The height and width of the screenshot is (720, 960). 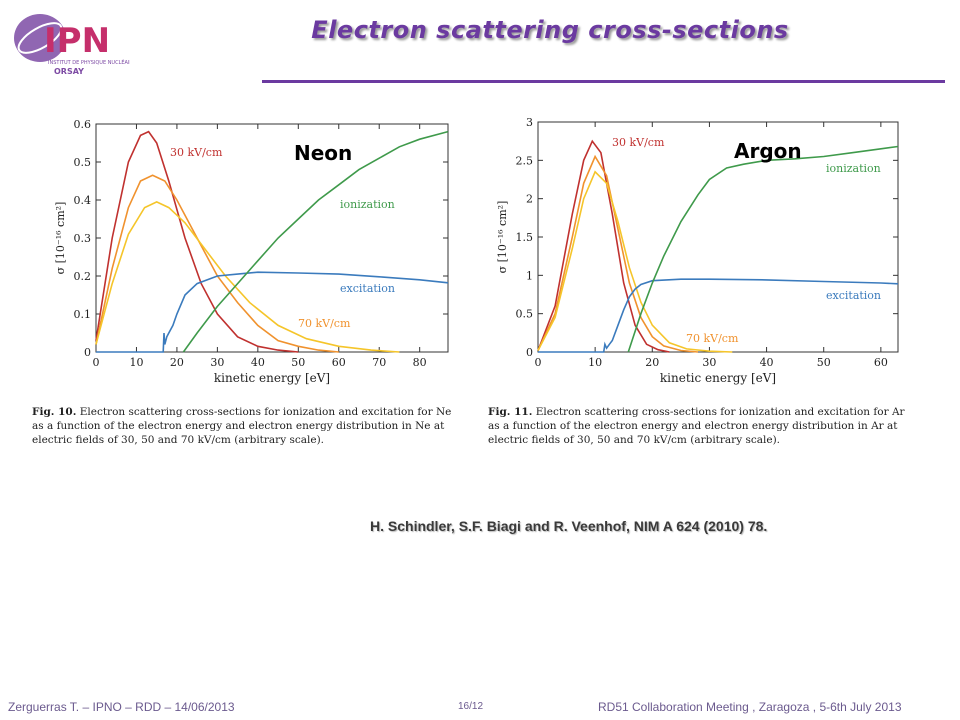 What do you see at coordinates (54, 412) in the screenshot?
I see `caption-fig-label: Fig. 10.` at bounding box center [54, 412].